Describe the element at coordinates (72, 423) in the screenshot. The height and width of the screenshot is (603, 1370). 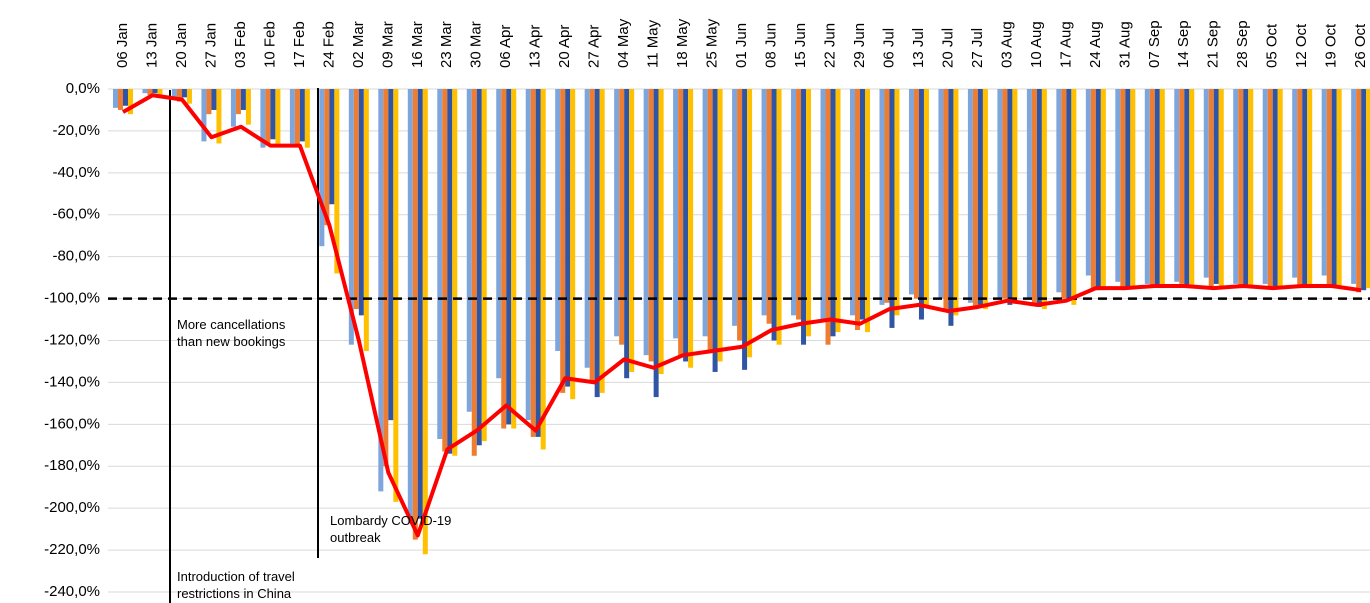
I see `y-tick-label: -160,0%` at that location.